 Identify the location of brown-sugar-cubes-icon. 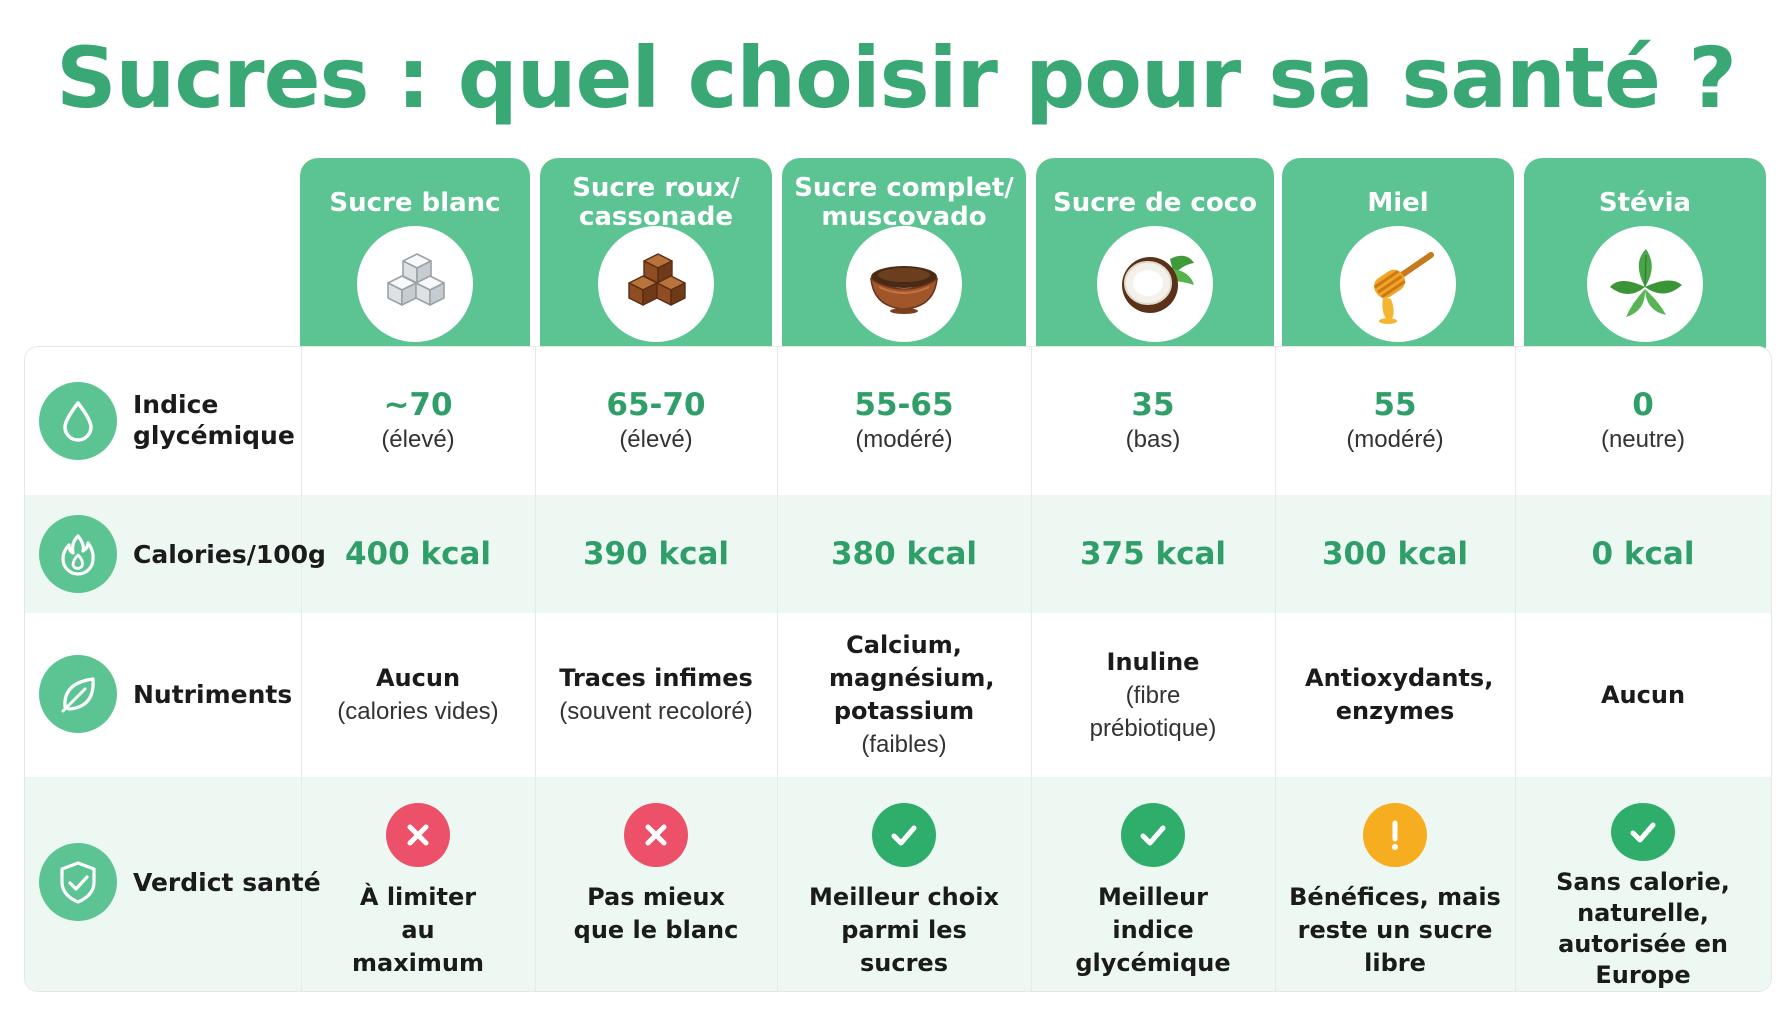
(656, 284).